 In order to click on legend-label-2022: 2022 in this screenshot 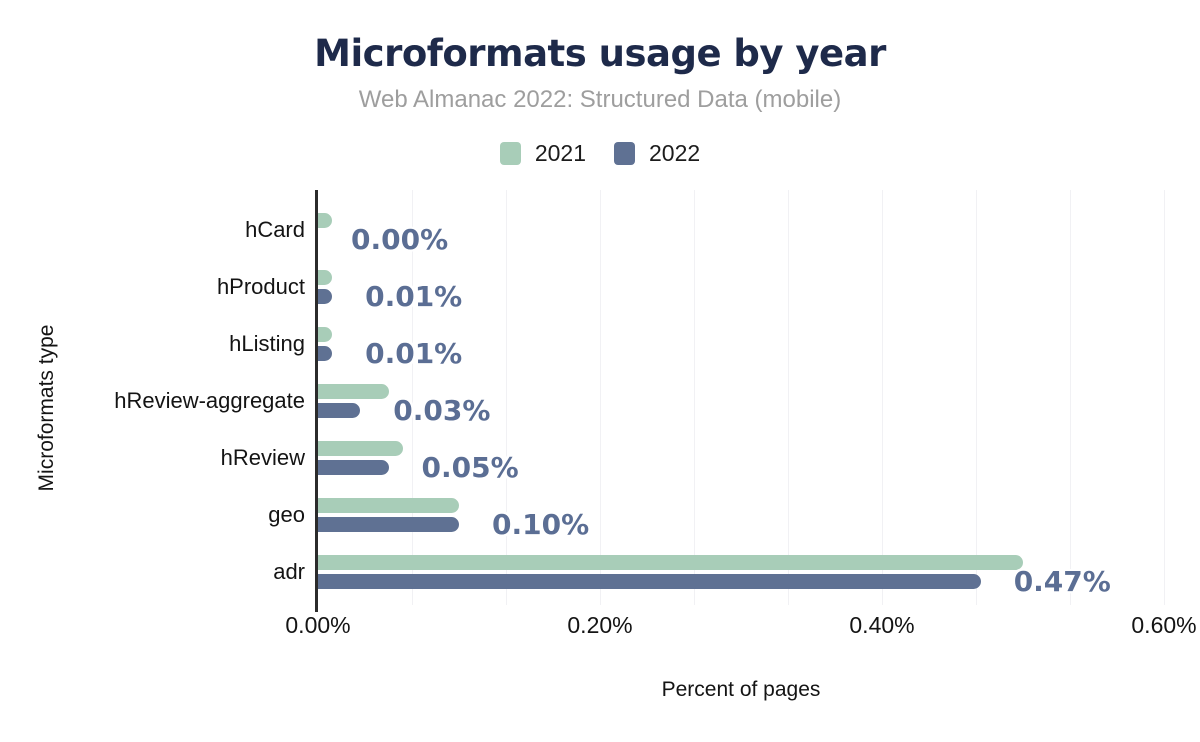, I will do `click(675, 153)`.